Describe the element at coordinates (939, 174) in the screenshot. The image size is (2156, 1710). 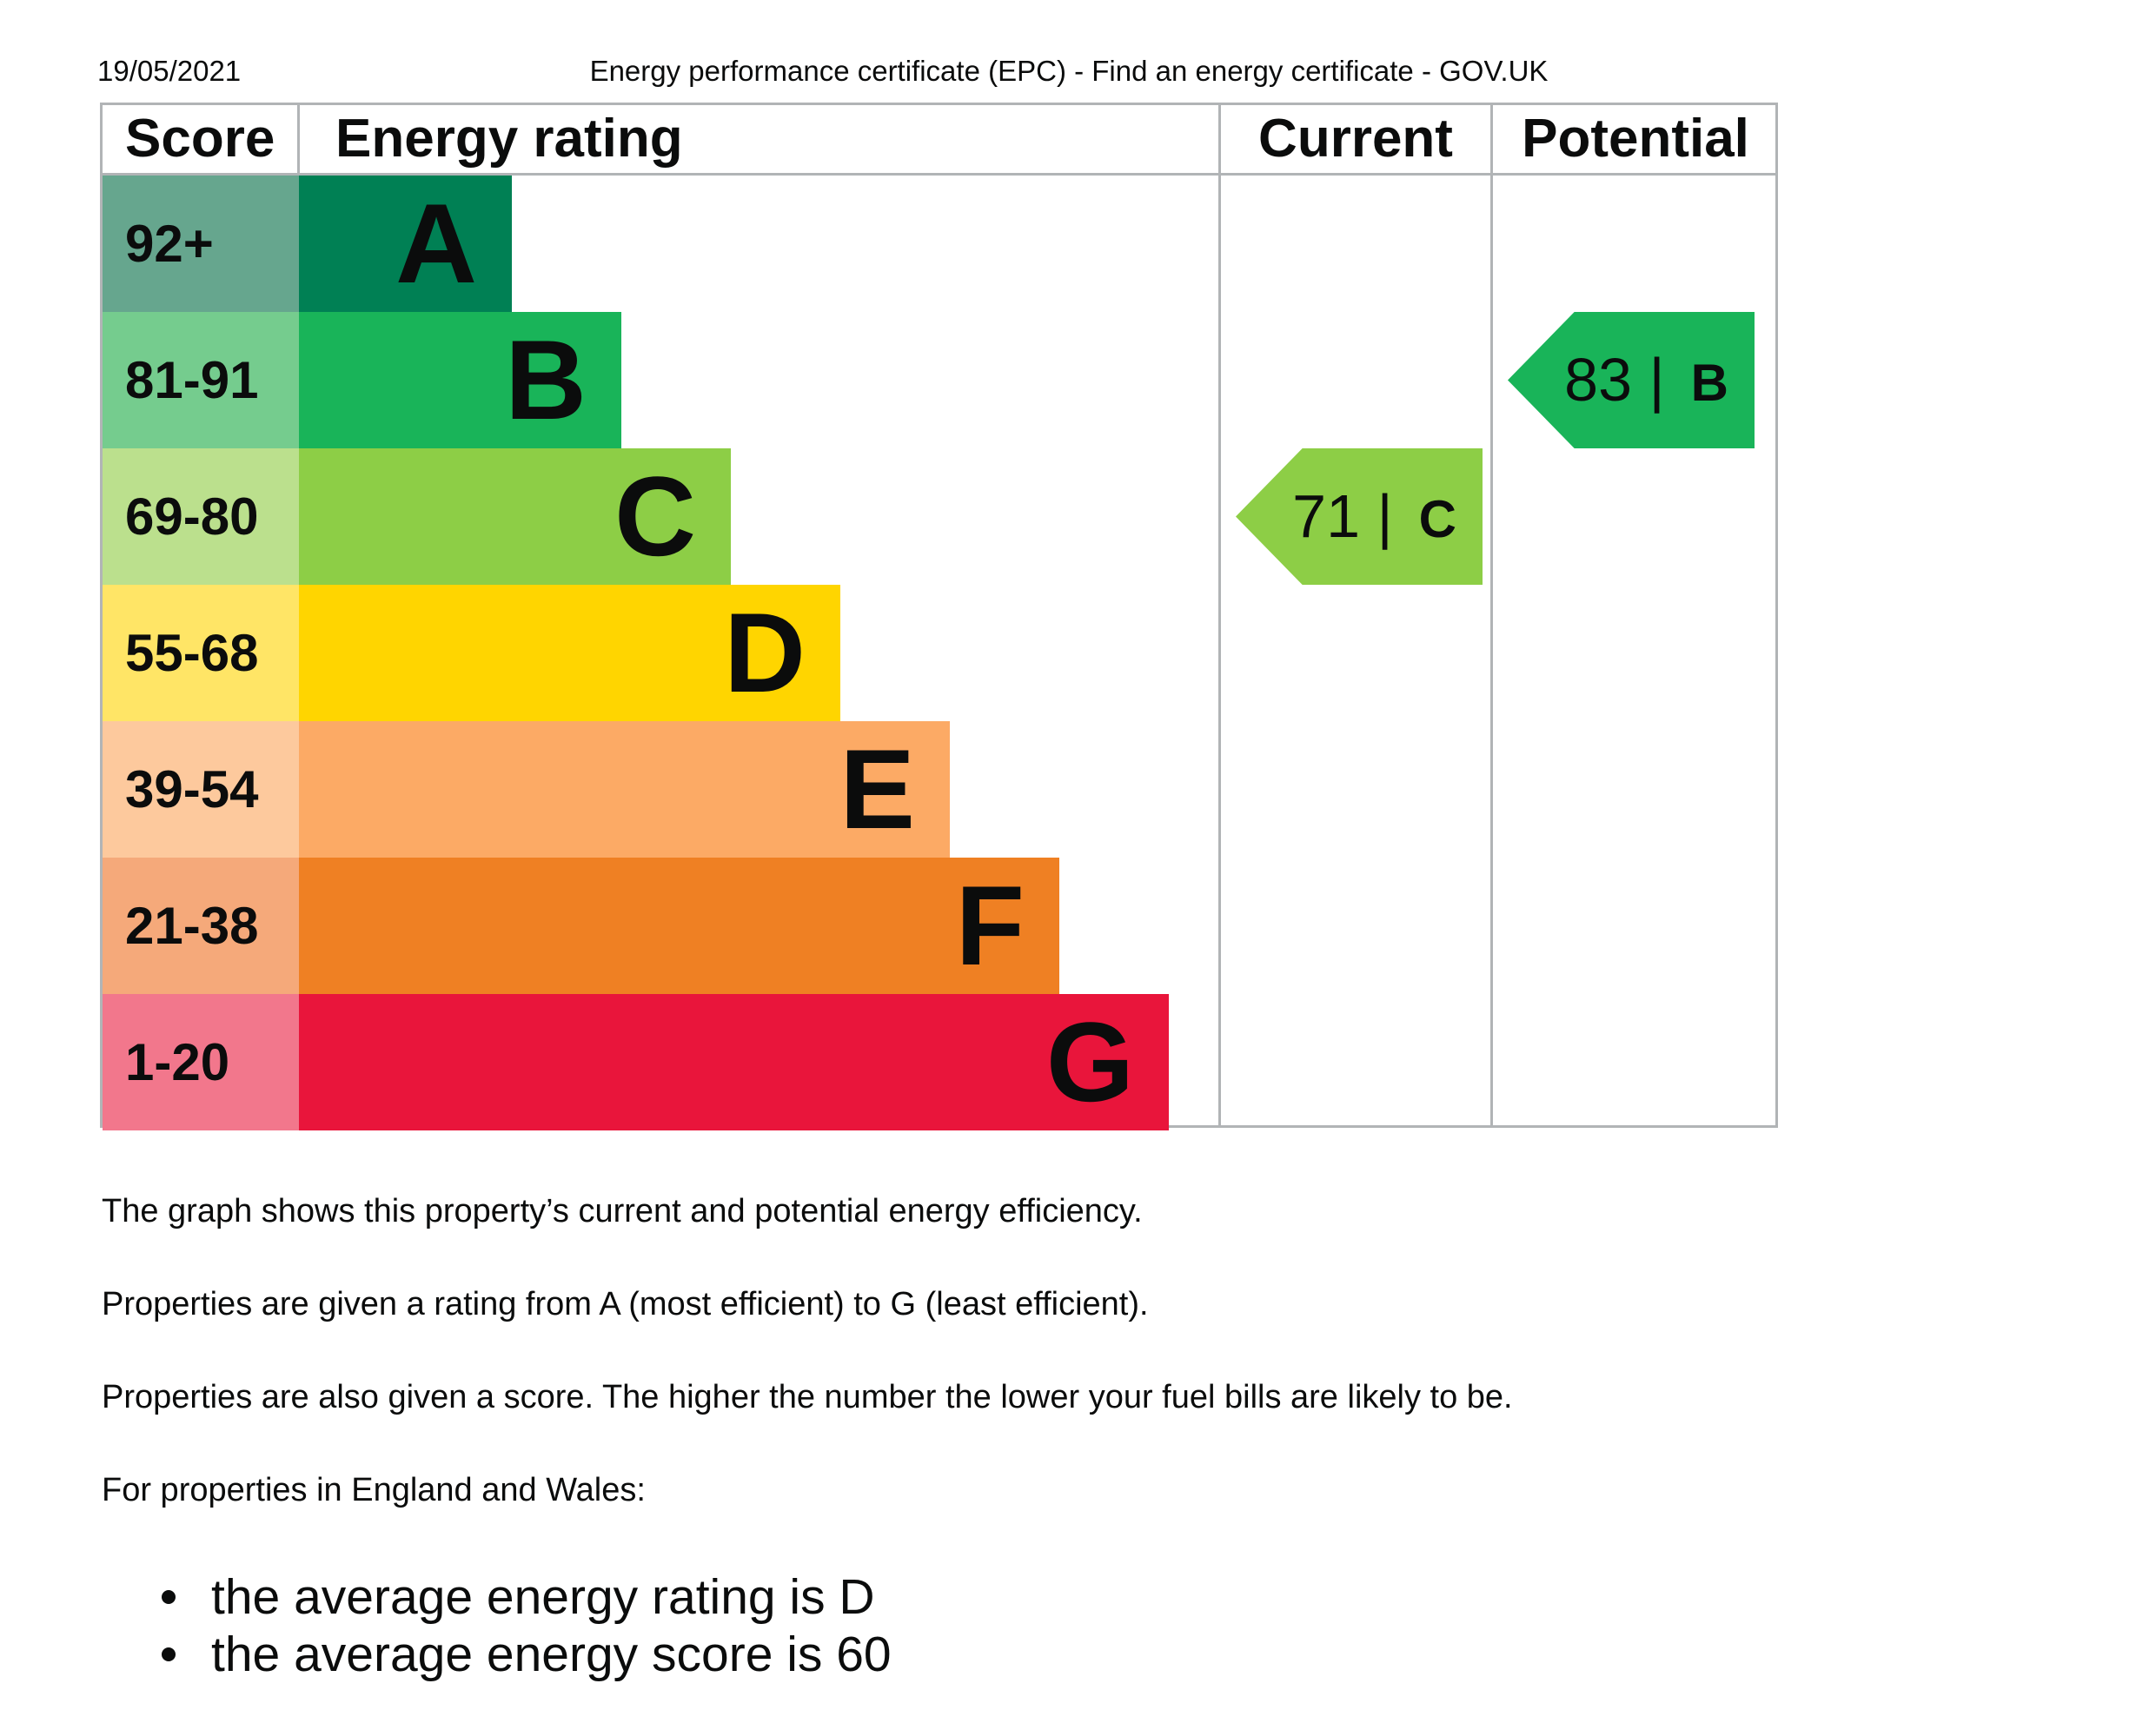
I see `header-divider` at that location.